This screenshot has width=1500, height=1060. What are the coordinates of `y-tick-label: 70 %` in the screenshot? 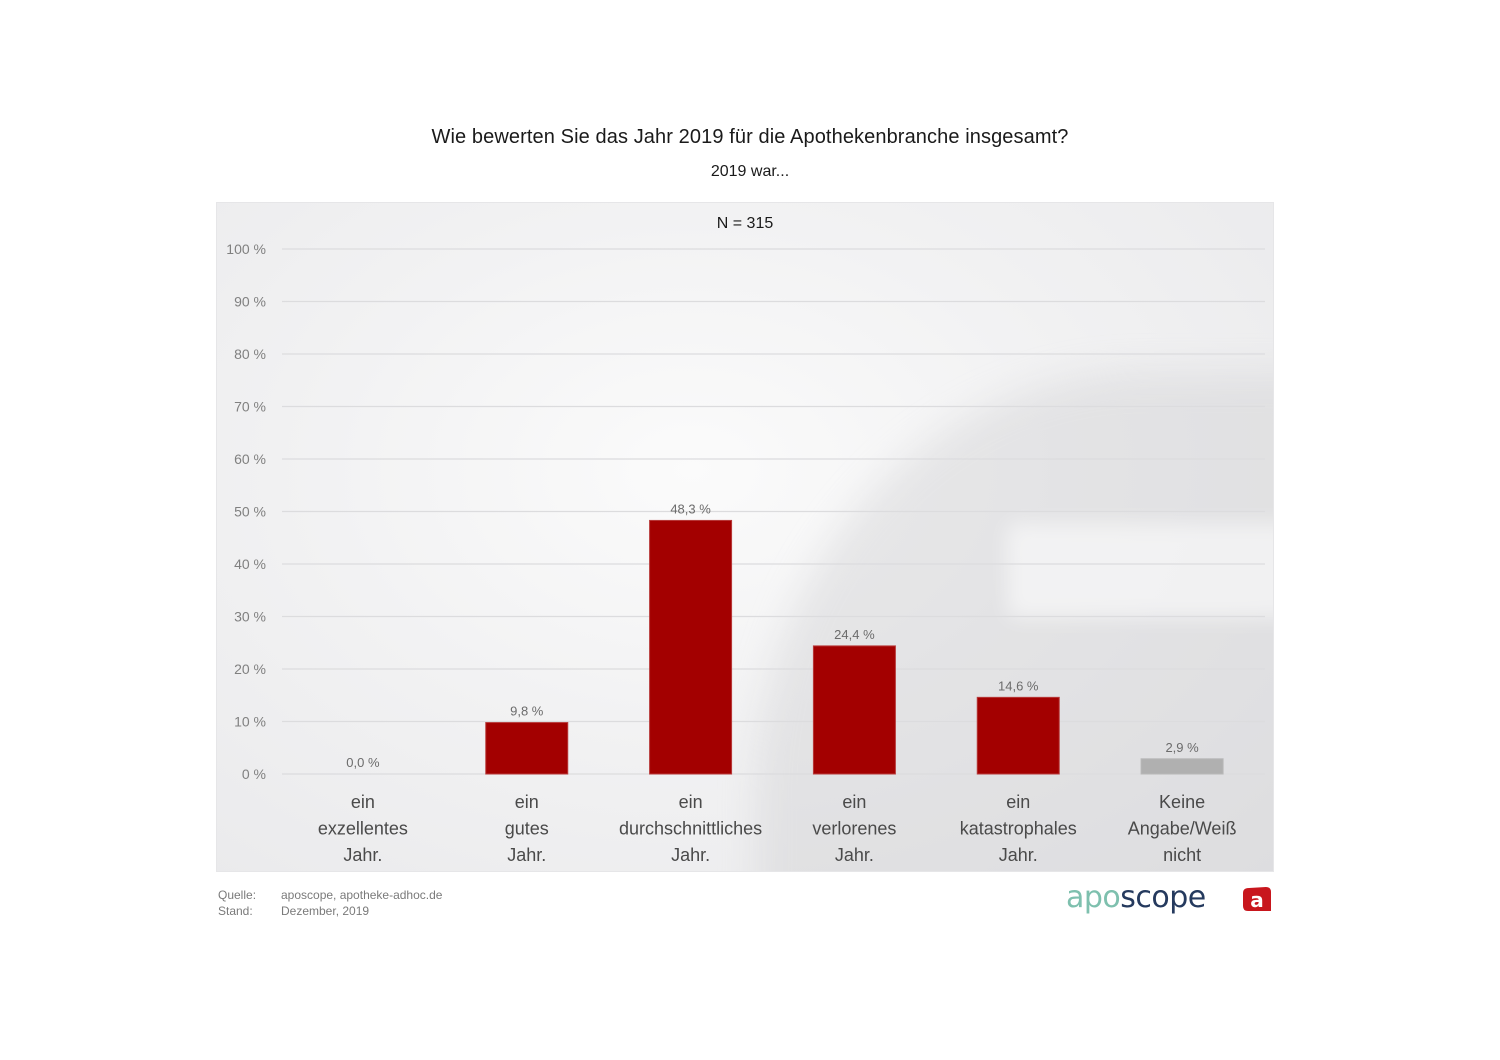 It's located at (250, 407).